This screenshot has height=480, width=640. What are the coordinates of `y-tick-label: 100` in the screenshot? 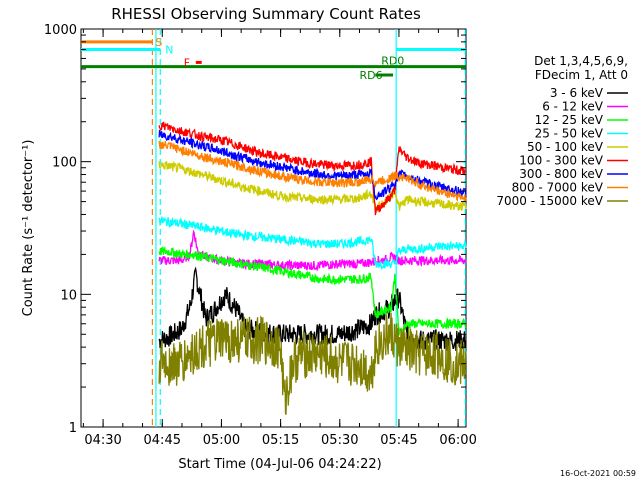 It's located at (64, 163).